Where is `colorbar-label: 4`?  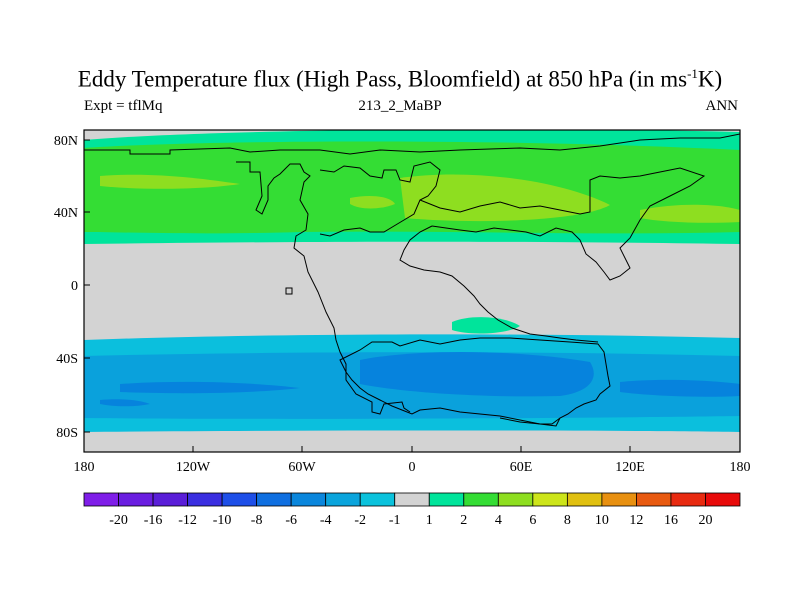
colorbar-label: 4 is located at coordinates (498, 520).